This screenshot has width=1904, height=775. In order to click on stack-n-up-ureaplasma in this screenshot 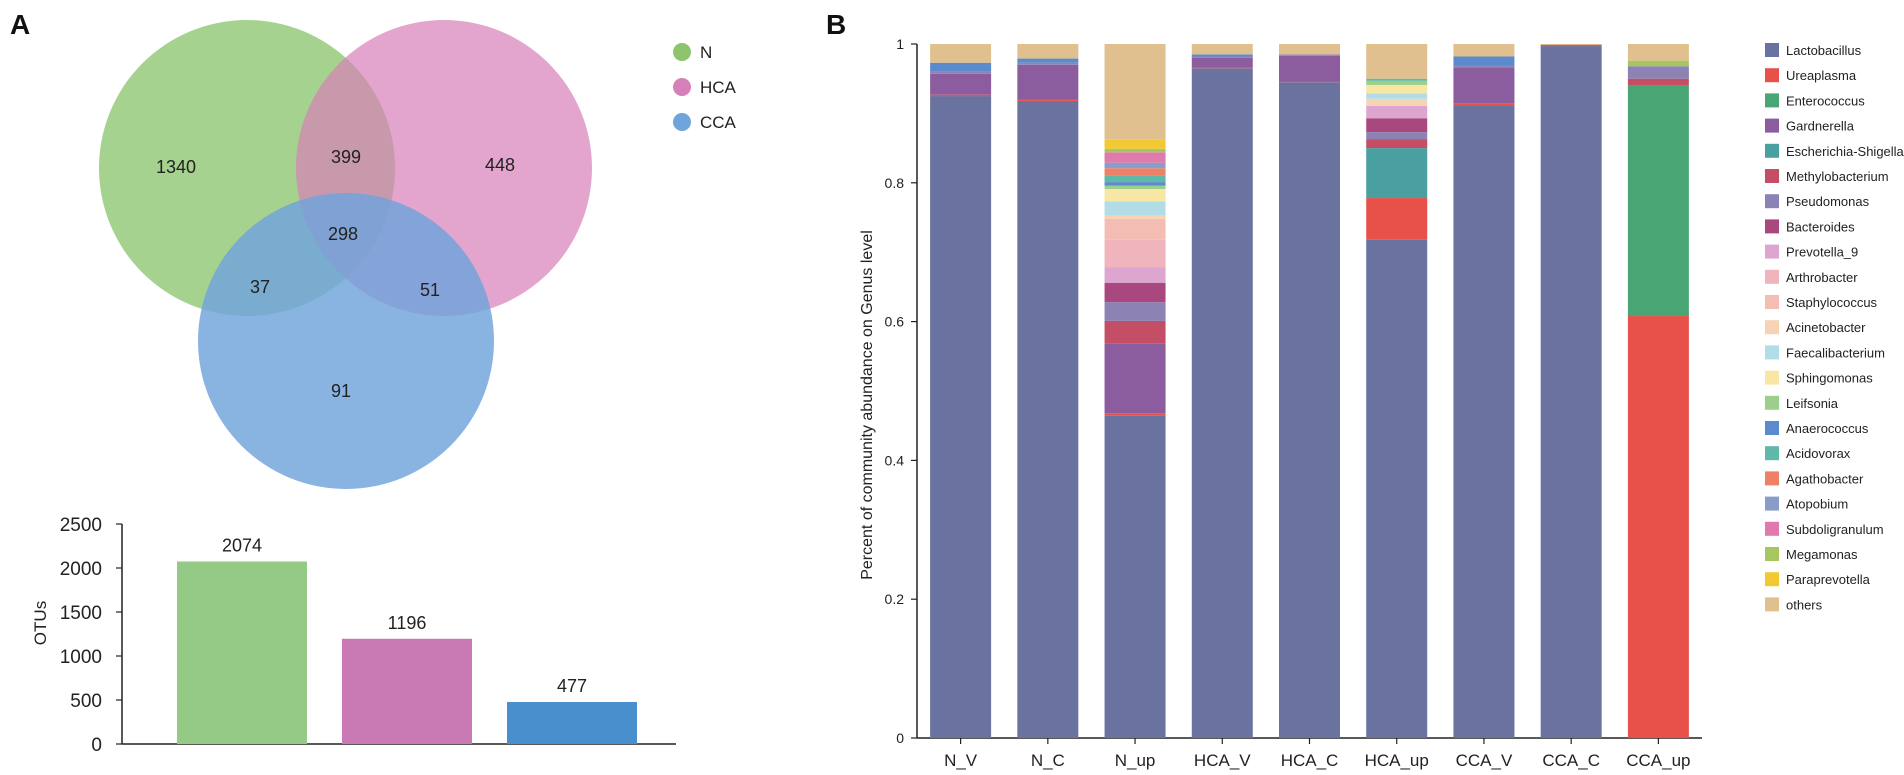, I will do `click(1135, 414)`.